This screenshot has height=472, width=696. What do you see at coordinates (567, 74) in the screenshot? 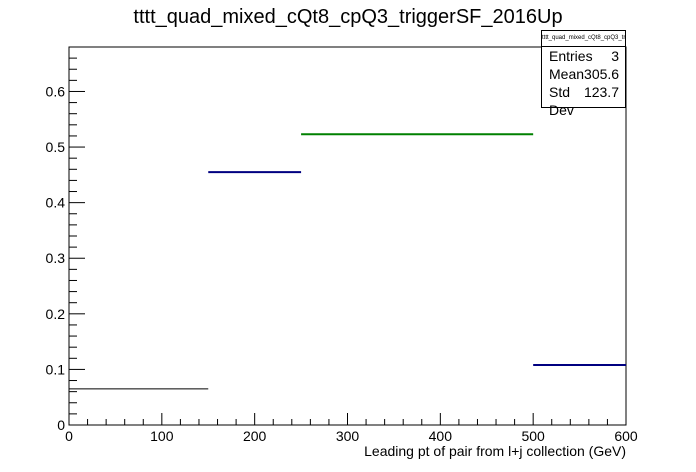
I see `stats-label: Mean` at bounding box center [567, 74].